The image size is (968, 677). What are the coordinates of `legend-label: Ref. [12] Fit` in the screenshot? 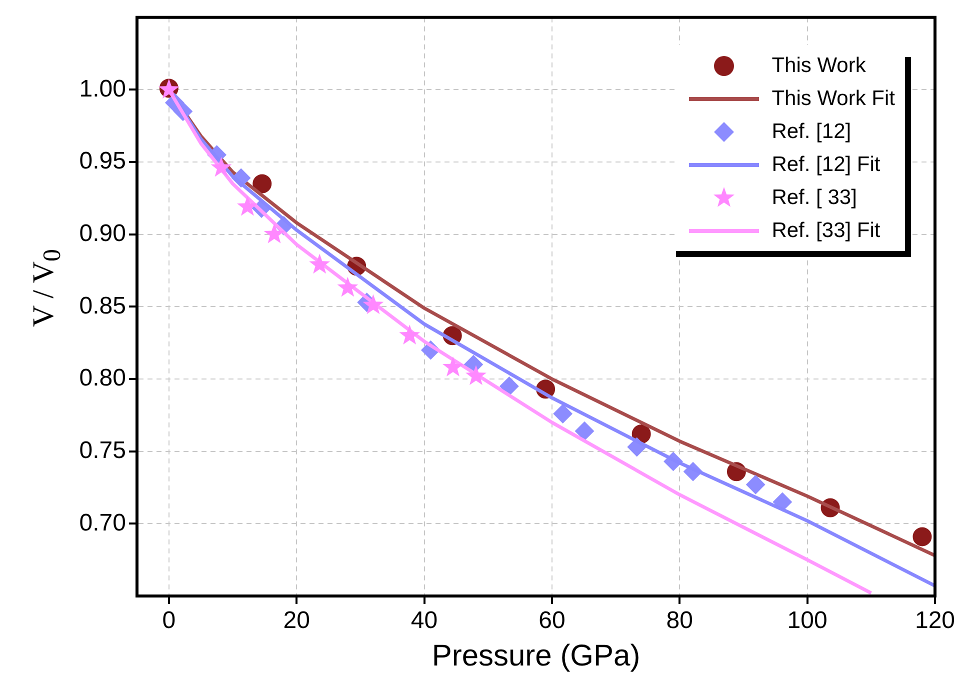 It's located at (826, 164).